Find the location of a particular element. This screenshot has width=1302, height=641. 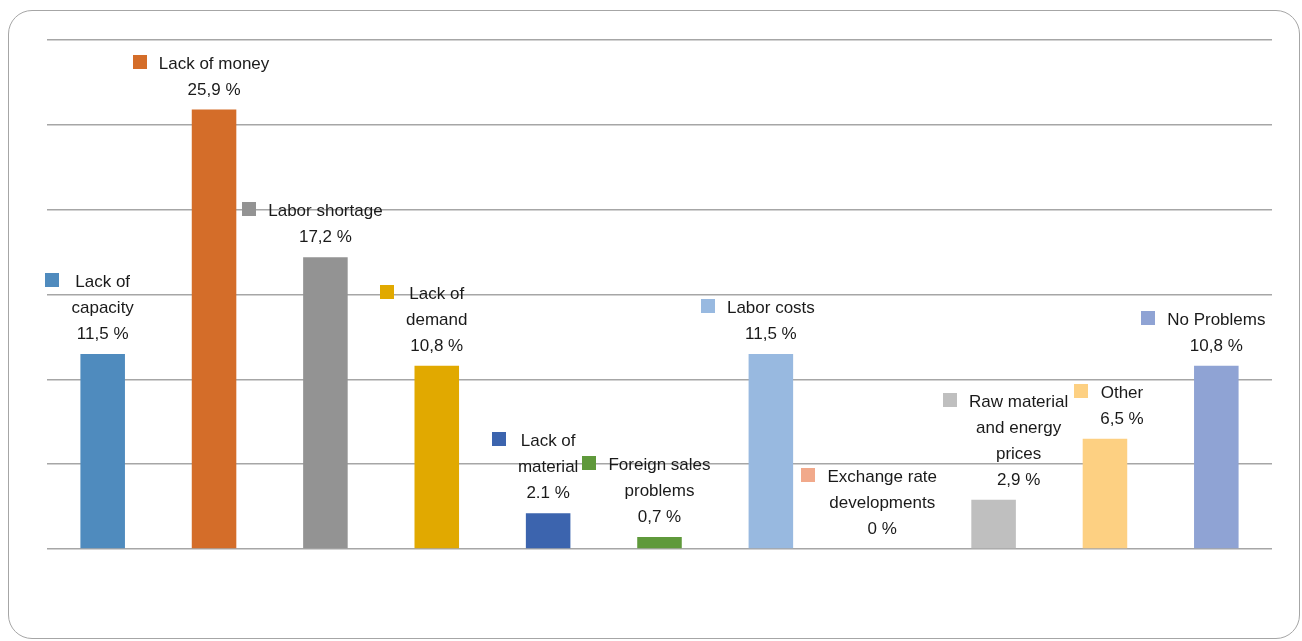

x-tick-label: Foreign sales problems is located at coordinates (659, 478).